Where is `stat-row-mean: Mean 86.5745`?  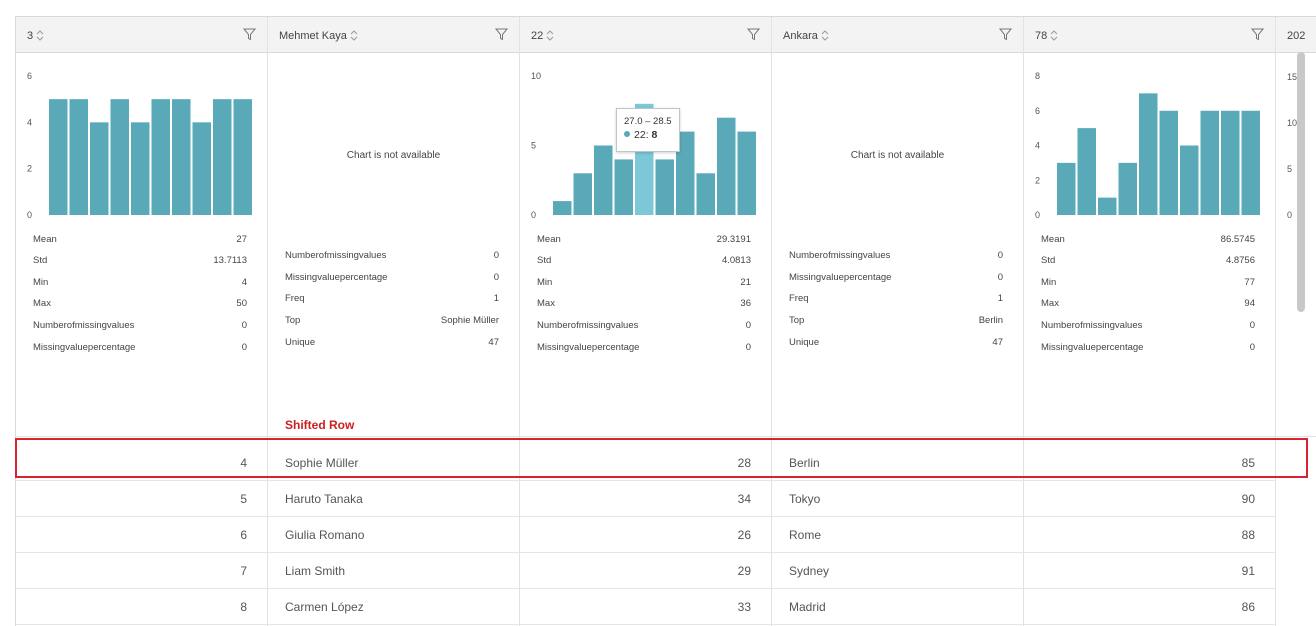
stat-row-mean: Mean 86.5745 is located at coordinates (1148, 239).